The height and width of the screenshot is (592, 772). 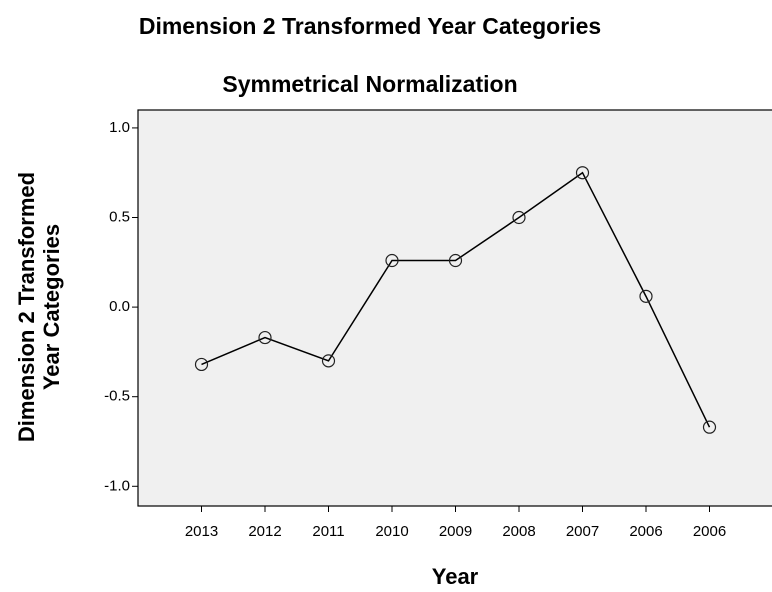 What do you see at coordinates (119, 216) in the screenshot?
I see `y-tick-label: 0.5` at bounding box center [119, 216].